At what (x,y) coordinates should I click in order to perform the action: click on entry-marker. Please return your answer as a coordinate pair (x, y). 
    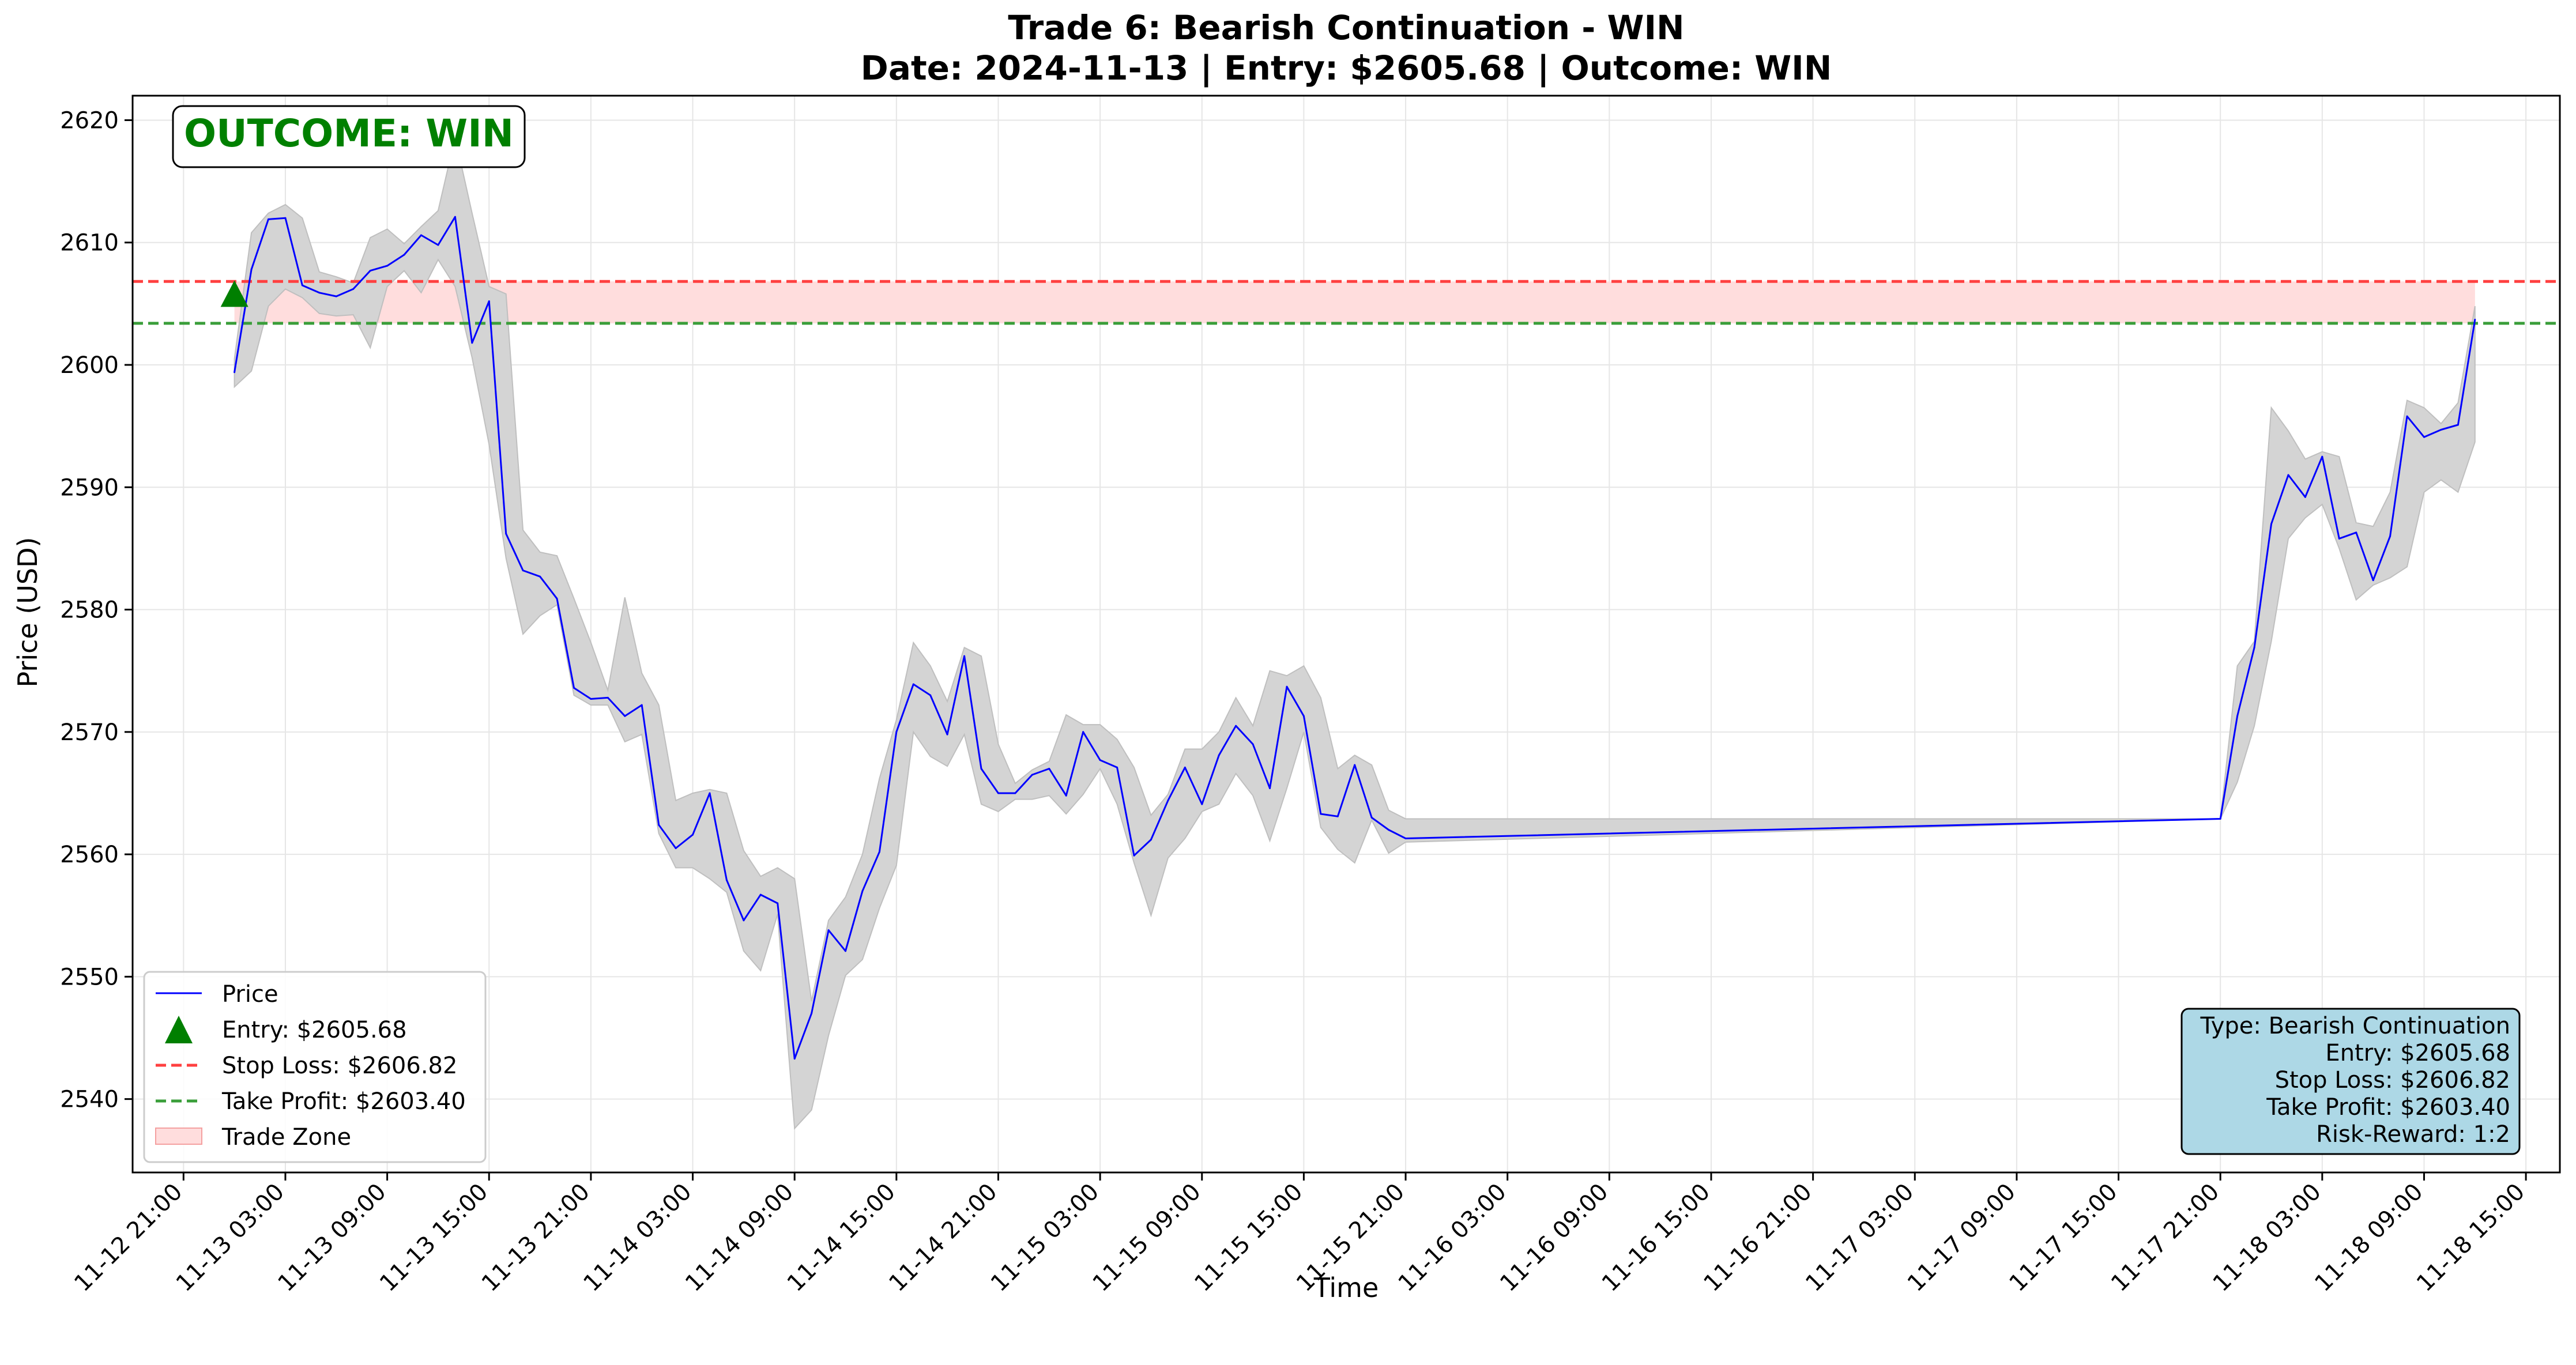
    Looking at the image, I should click on (234, 294).